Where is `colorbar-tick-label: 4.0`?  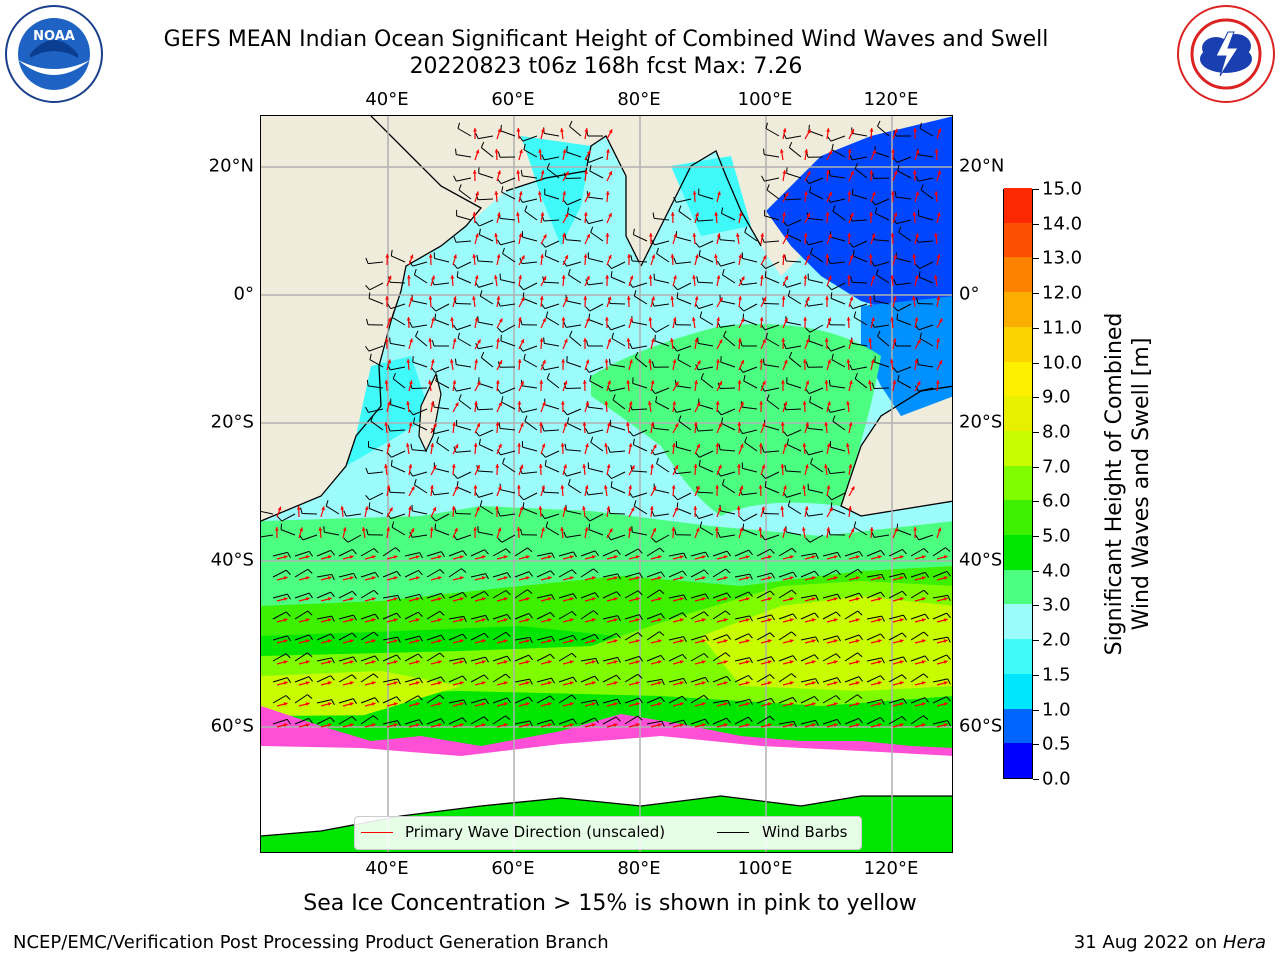
colorbar-tick-label: 4.0 is located at coordinates (1056, 571).